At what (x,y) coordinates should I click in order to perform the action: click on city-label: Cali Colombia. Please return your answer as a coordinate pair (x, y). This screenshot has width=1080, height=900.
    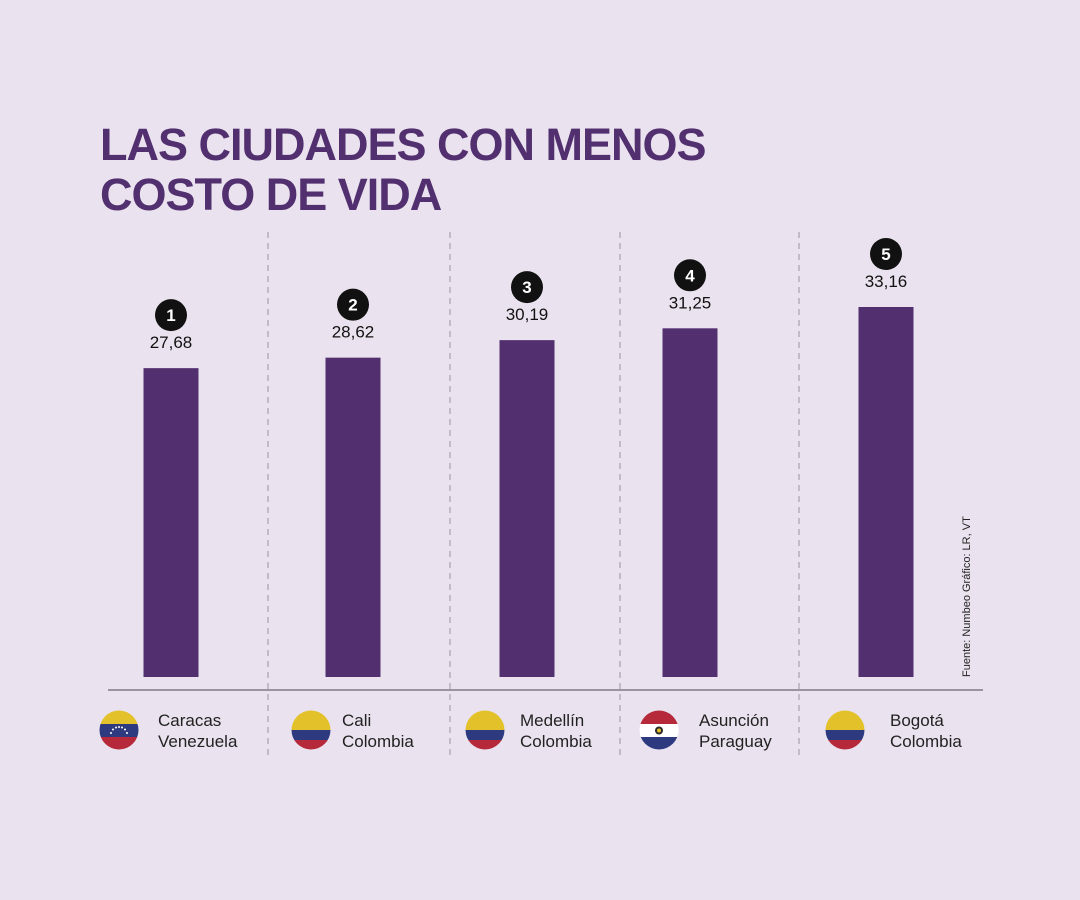
    Looking at the image, I should click on (378, 731).